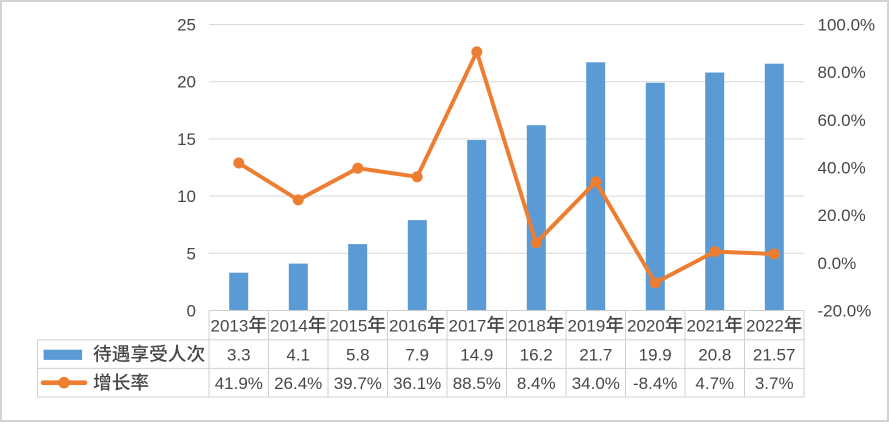 Image resolution: width=889 pixels, height=427 pixels. Describe the element at coordinates (468, 326) in the screenshot. I see `svg-text: 2017` at that location.